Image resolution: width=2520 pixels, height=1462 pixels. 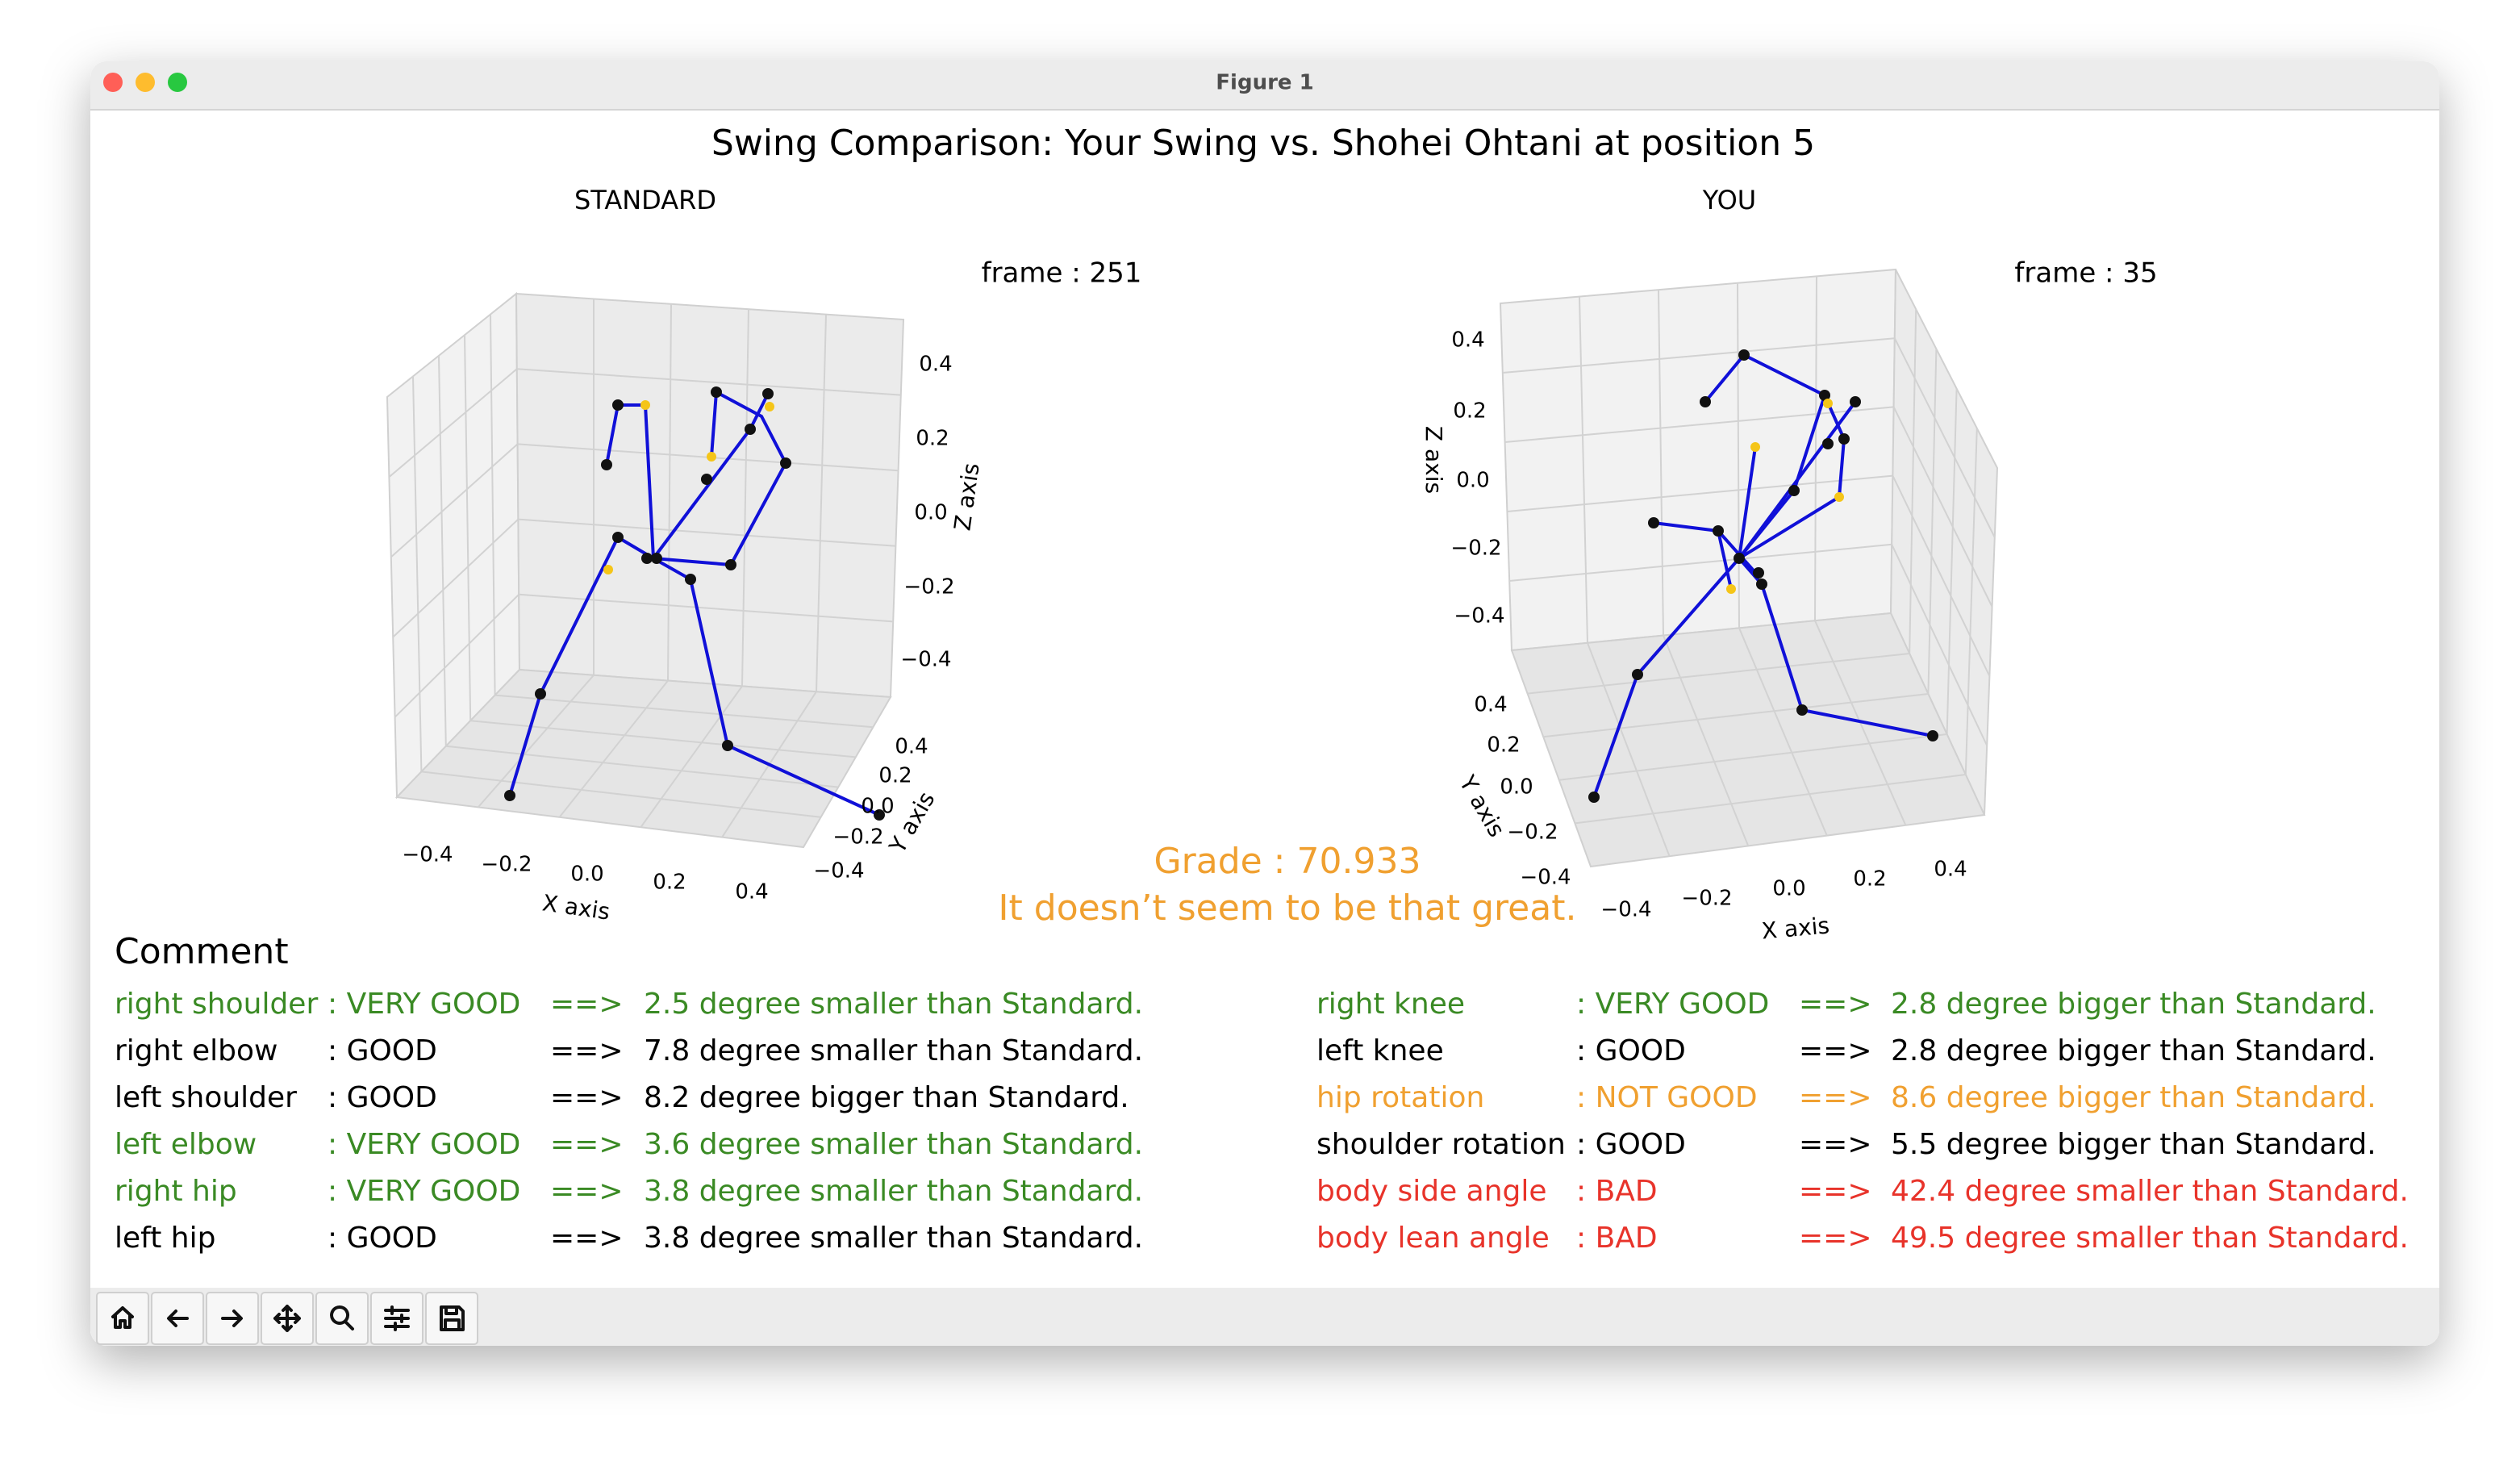 What do you see at coordinates (1433, 1238) in the screenshot?
I see `comment-part: body lean angle` at bounding box center [1433, 1238].